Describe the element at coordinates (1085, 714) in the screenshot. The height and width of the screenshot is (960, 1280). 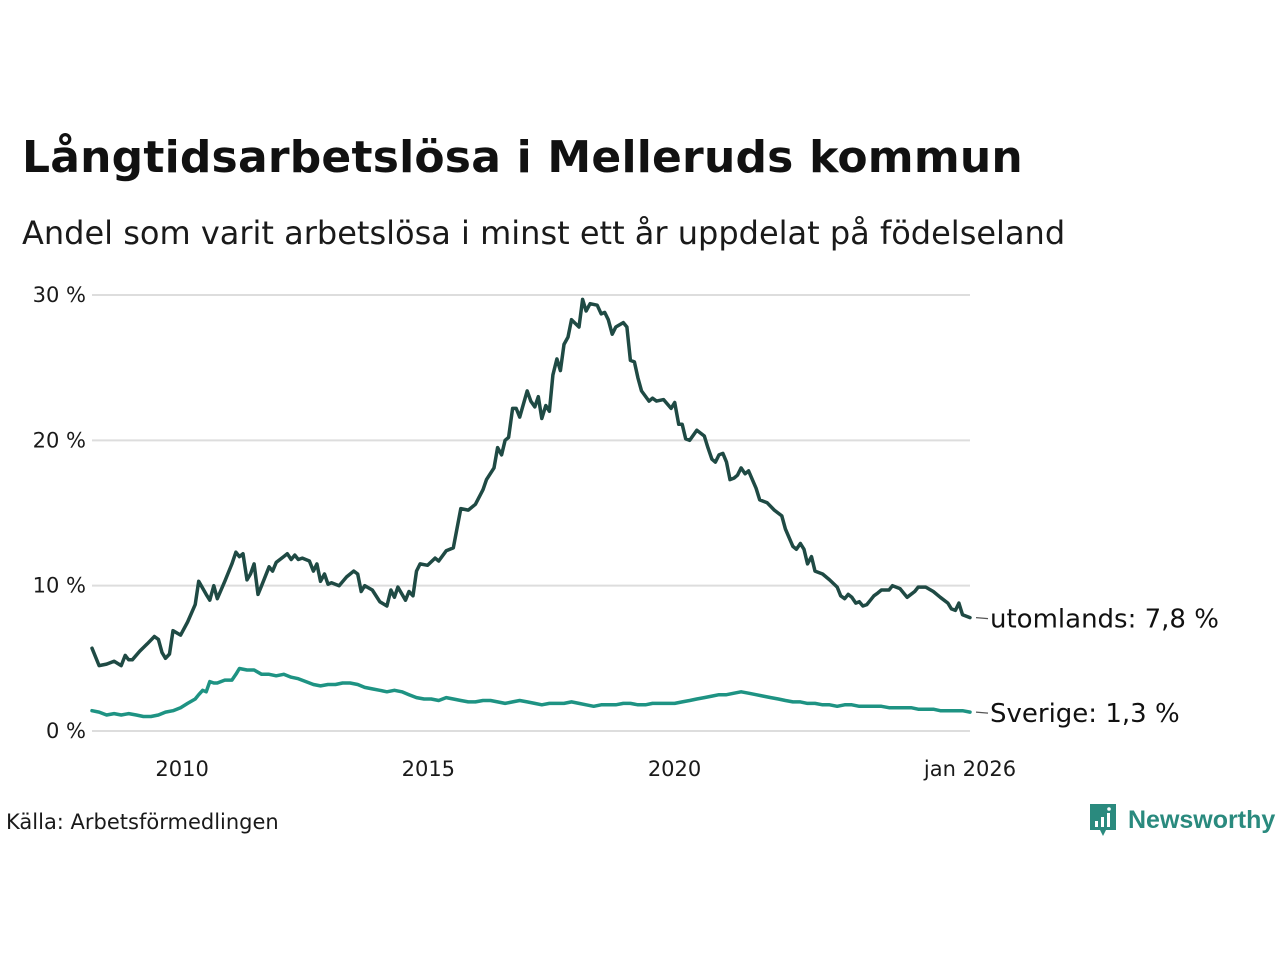
I see `end-label-sverige: Sverige: 1,3 %` at that location.